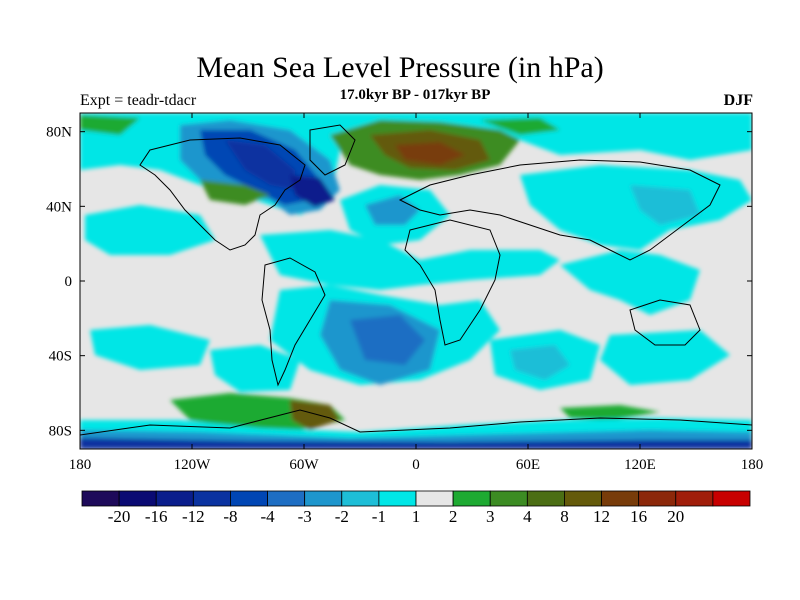  I want to click on y-tick-label: 40N, so click(59, 207).